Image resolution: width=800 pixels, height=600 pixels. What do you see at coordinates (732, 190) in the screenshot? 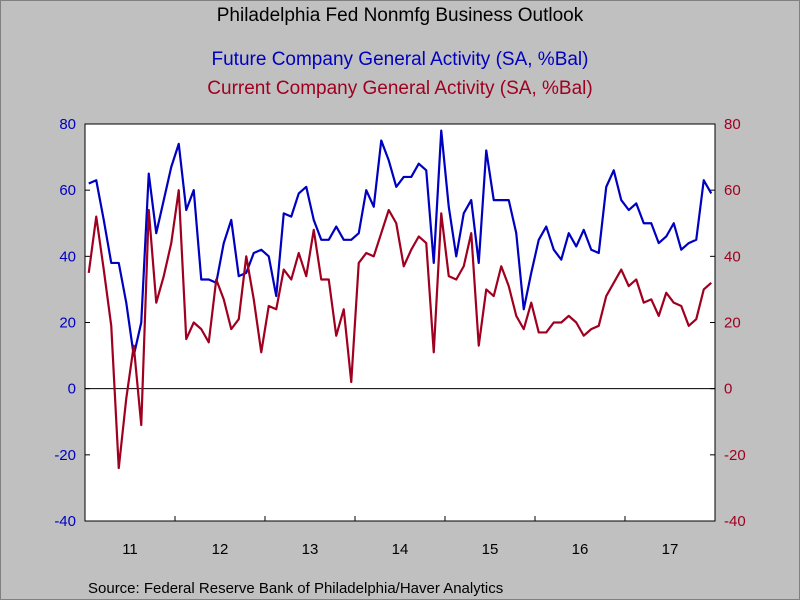
I see `right-y-tick-label: 60` at bounding box center [732, 190].